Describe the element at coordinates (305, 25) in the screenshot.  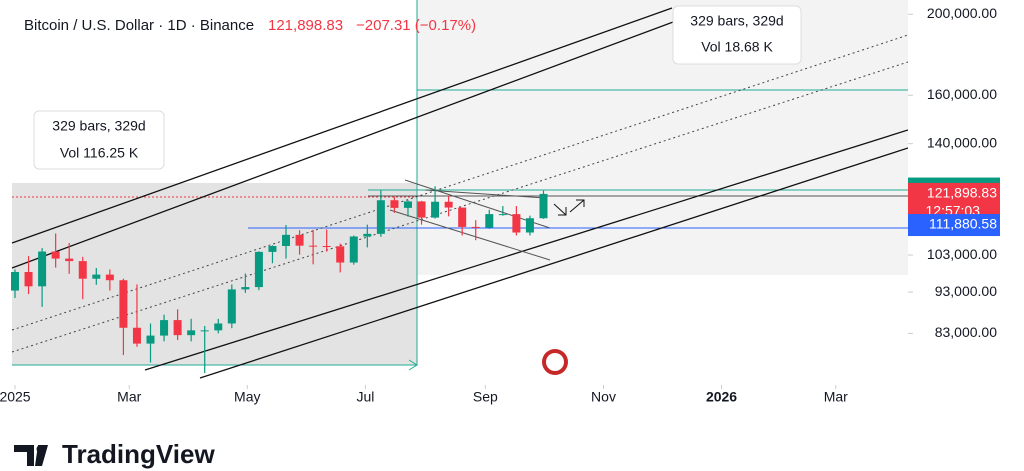
I see `last-price: 121,898.83` at that location.